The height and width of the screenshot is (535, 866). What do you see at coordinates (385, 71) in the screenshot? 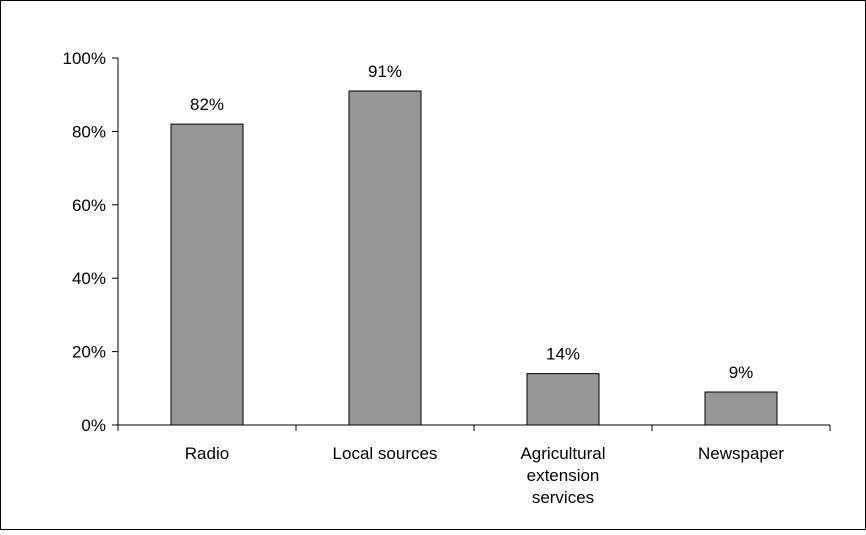
I see `data-label: 91%` at bounding box center [385, 71].